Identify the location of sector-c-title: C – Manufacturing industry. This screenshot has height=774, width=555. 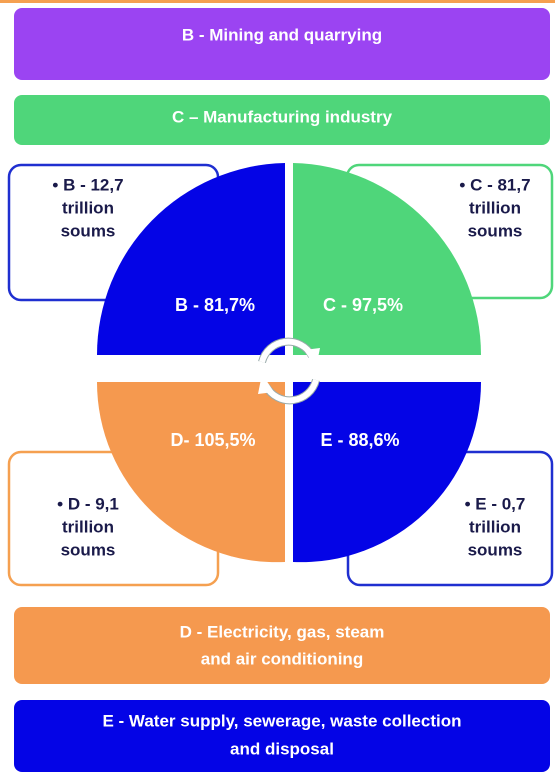
(282, 116).